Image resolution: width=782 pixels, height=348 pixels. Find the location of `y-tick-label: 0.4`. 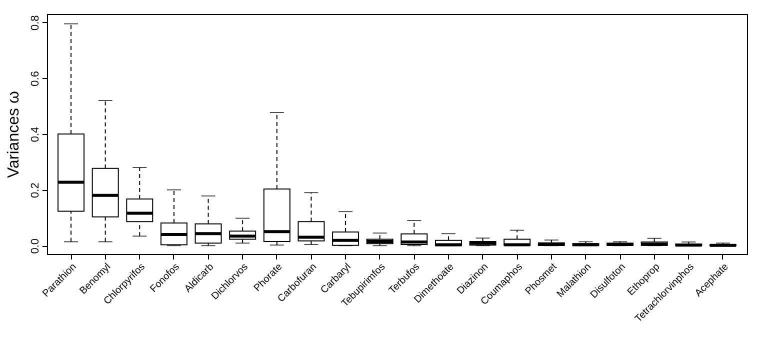

y-tick-label: 0.4 is located at coordinates (36, 134).